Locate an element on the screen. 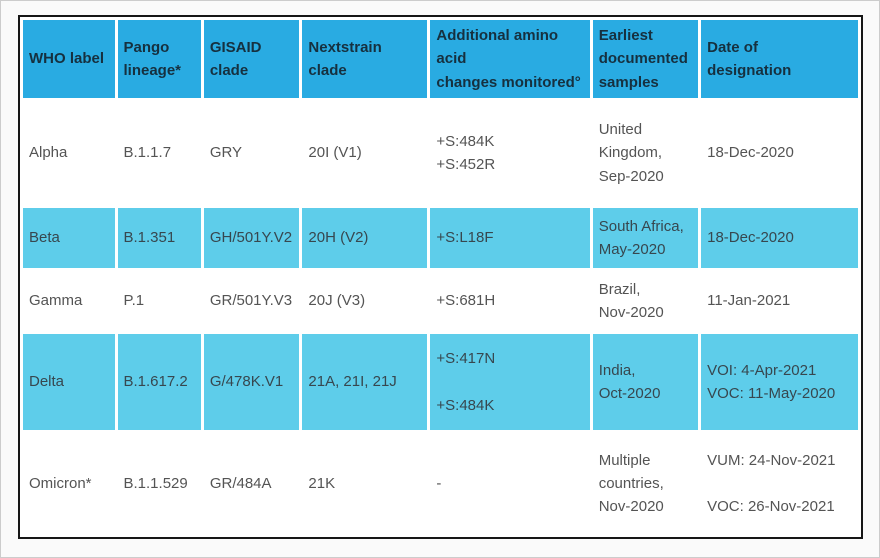 This screenshot has height=558, width=880. cell-gamma-date-of-designation: 11-Jan-2021 is located at coordinates (779, 301).